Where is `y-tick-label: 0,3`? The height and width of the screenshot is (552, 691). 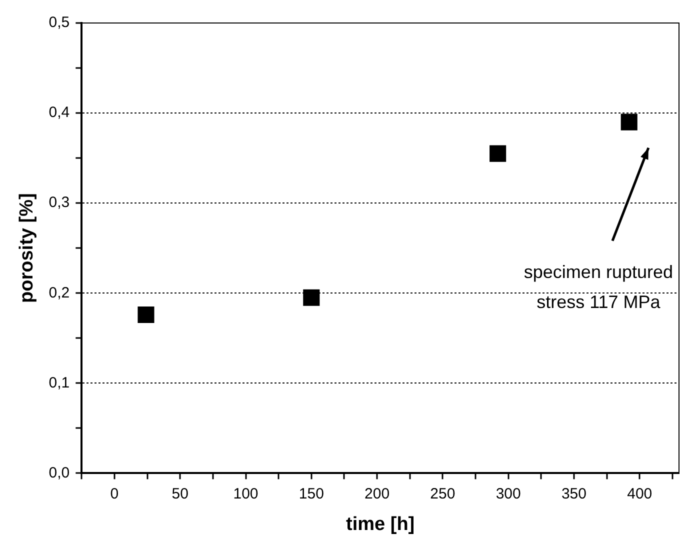
y-tick-label: 0,3 is located at coordinates (59, 203).